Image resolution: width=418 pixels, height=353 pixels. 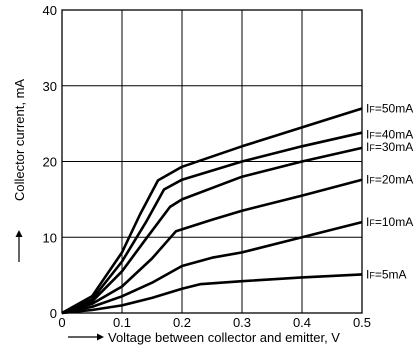 I want to click on y-tick-label: 40, so click(x=50, y=10).